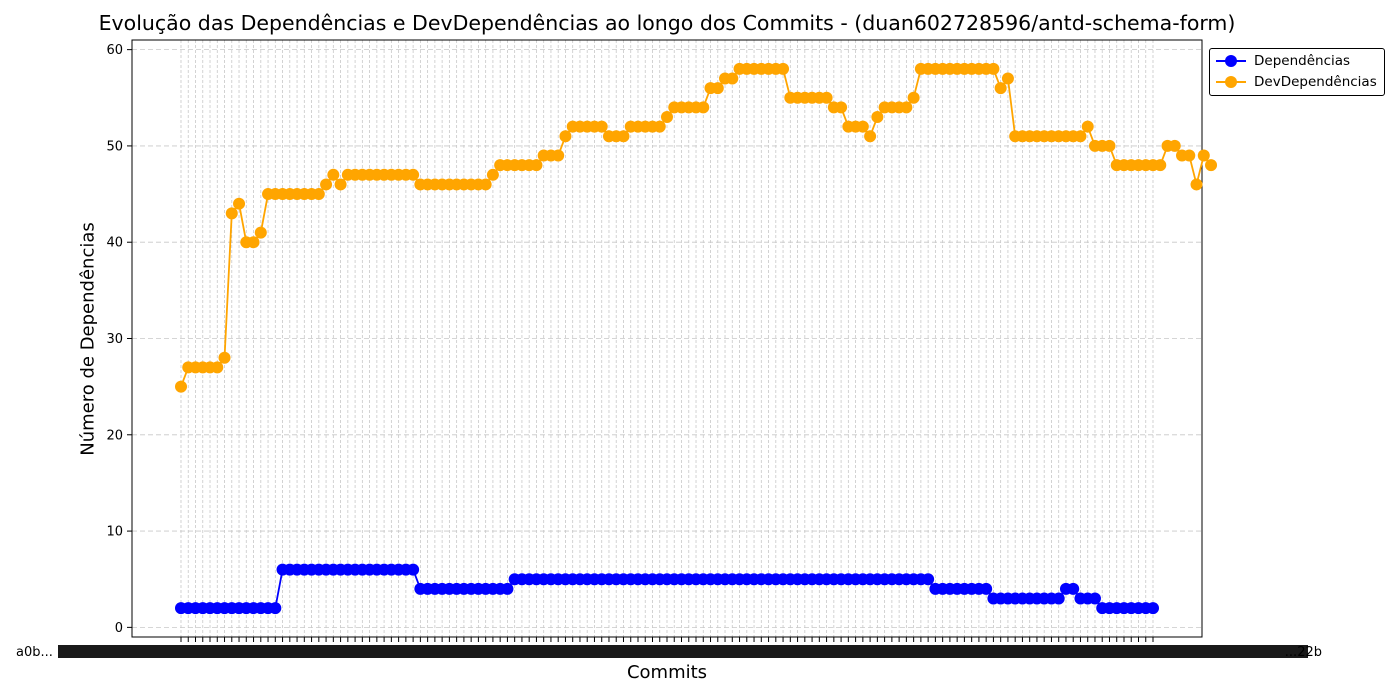 This screenshot has width=1400, height=700. I want to click on legend: Dependências DevDependências, so click(1297, 72).